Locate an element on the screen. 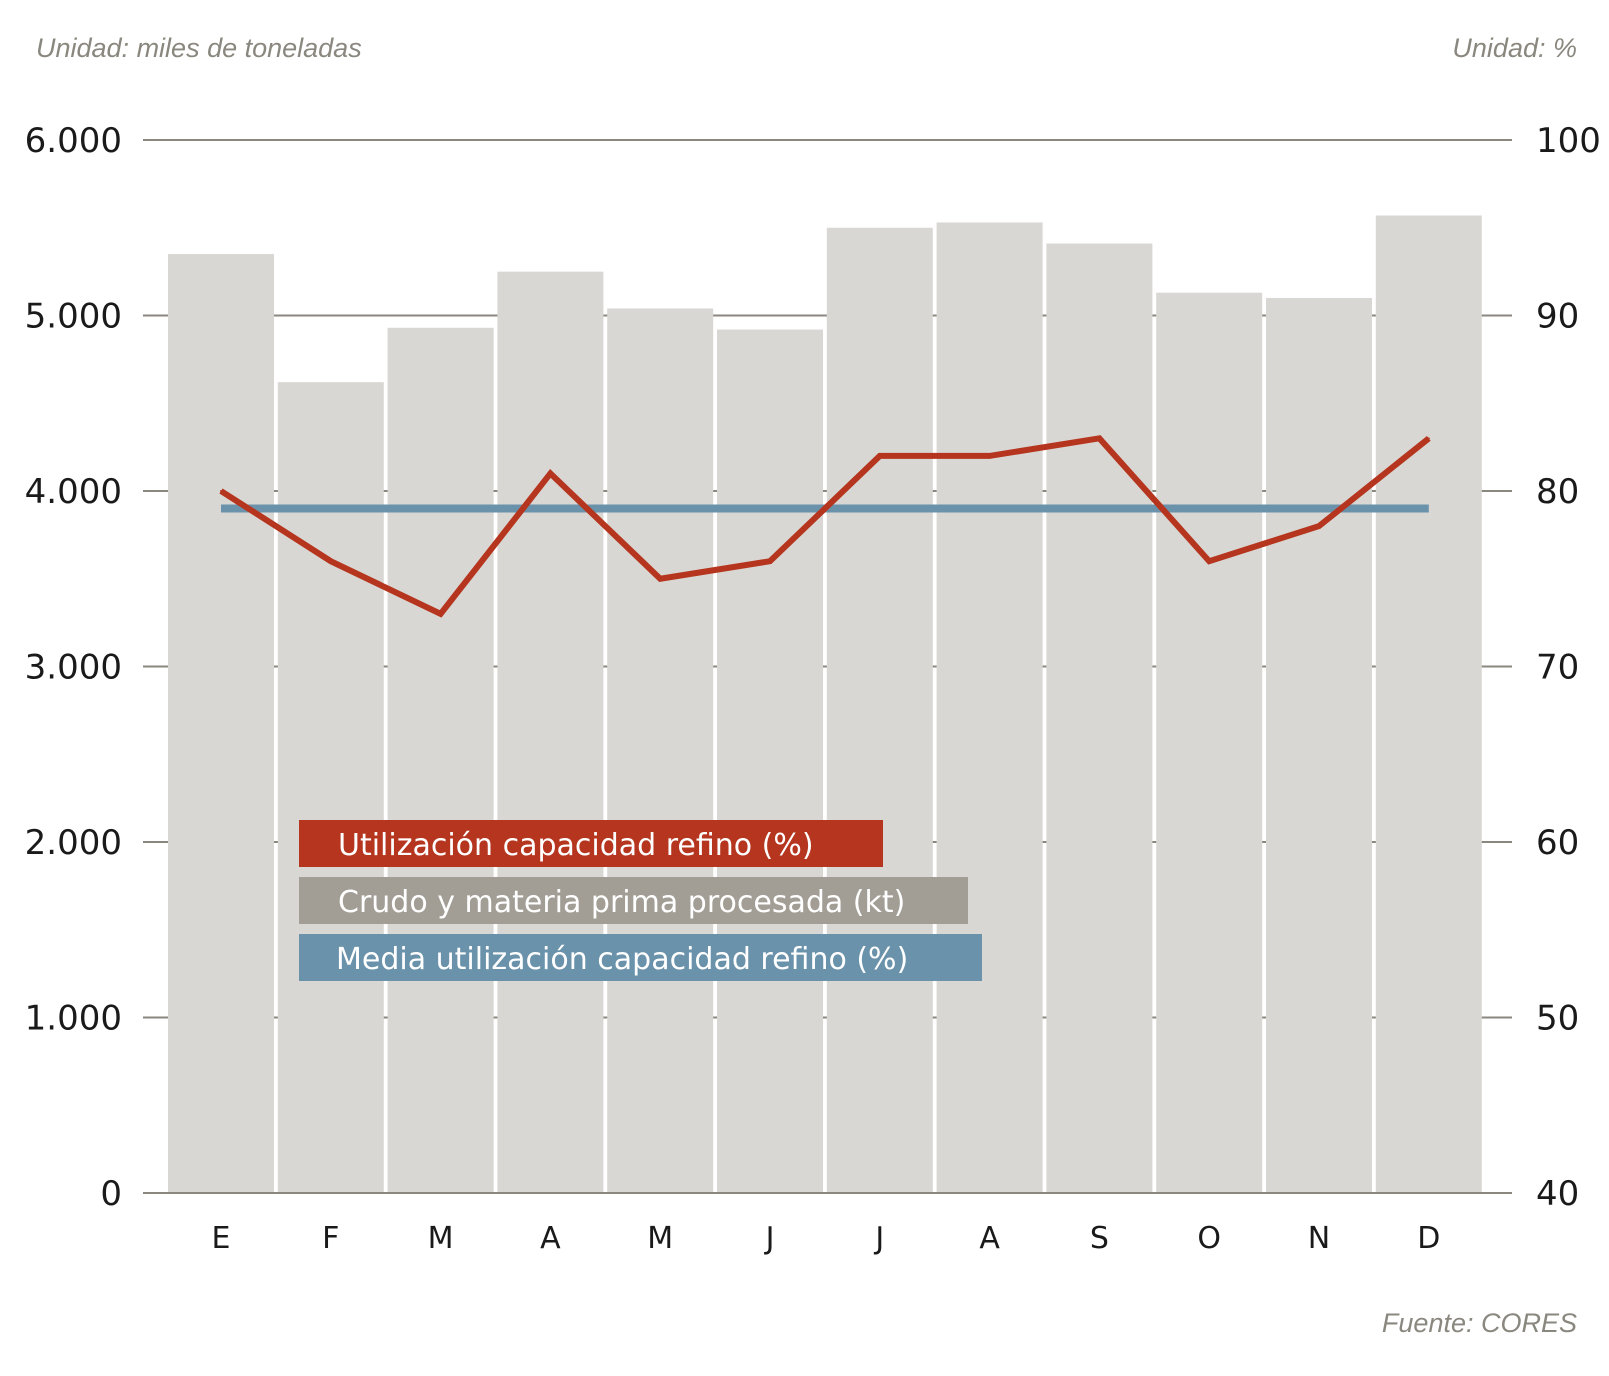 Image resolution: width=1609 pixels, height=1376 pixels. x-tick-label-10: N is located at coordinates (1319, 1238).